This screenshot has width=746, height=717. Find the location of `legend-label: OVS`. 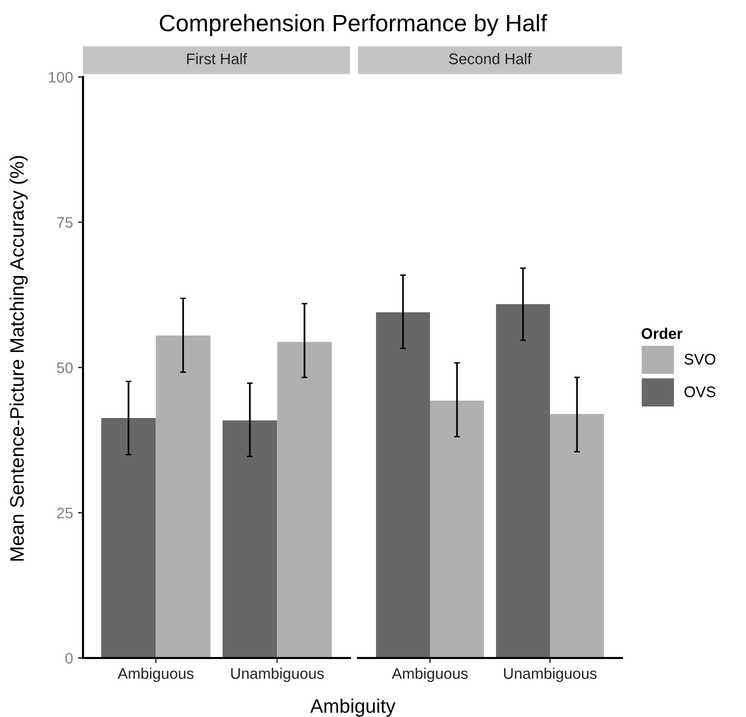

legend-label: OVS is located at coordinates (700, 392).